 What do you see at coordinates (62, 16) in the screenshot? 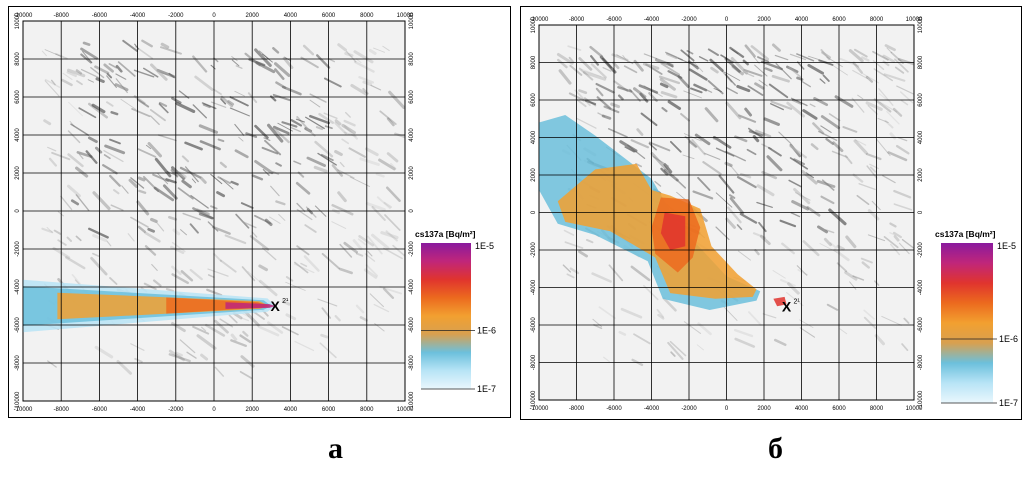
I see `x-tick-label-top: -8000` at bounding box center [62, 16].